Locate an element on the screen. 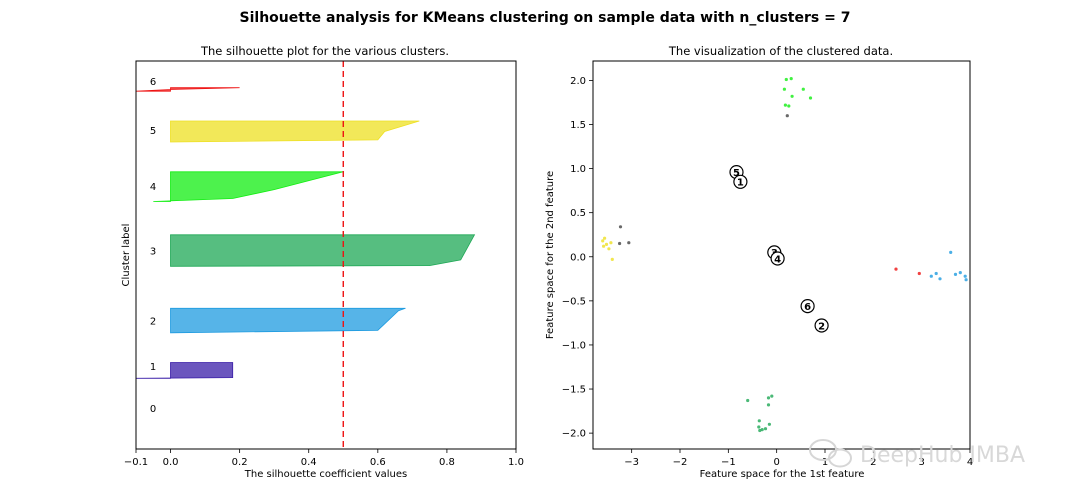 This screenshot has width=1080, height=504. scatter-xtick-label: 2 is located at coordinates (873, 462).